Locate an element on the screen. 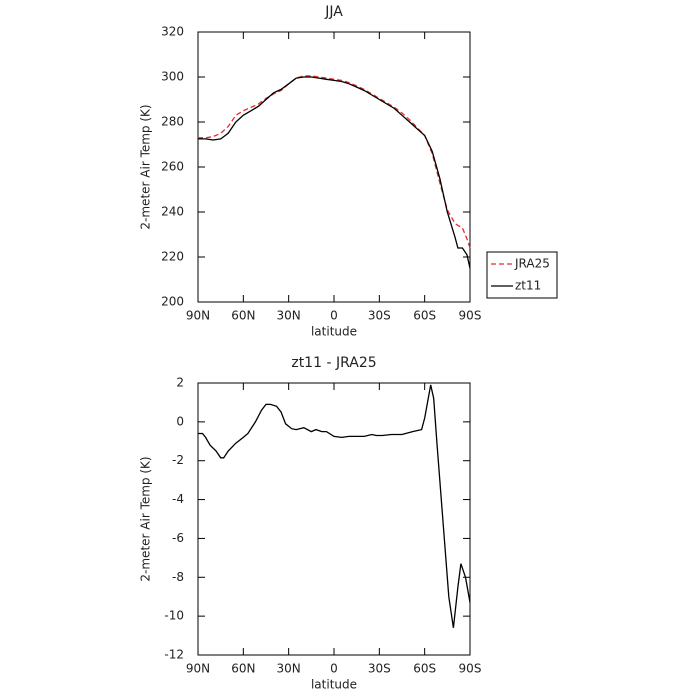 This screenshot has height=700, width=700. y-tick-label: -6 is located at coordinates (178, 538).